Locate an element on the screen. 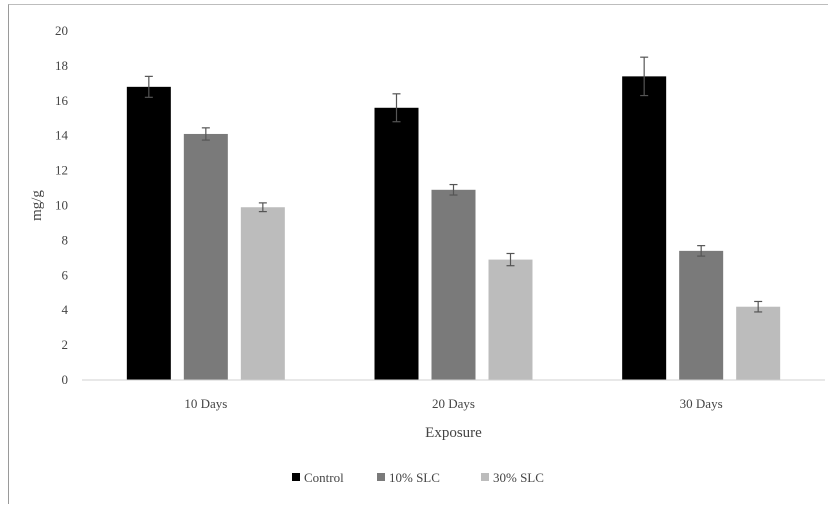 This screenshot has width=830, height=506. x-tick-label: 20 Days is located at coordinates (453, 403).